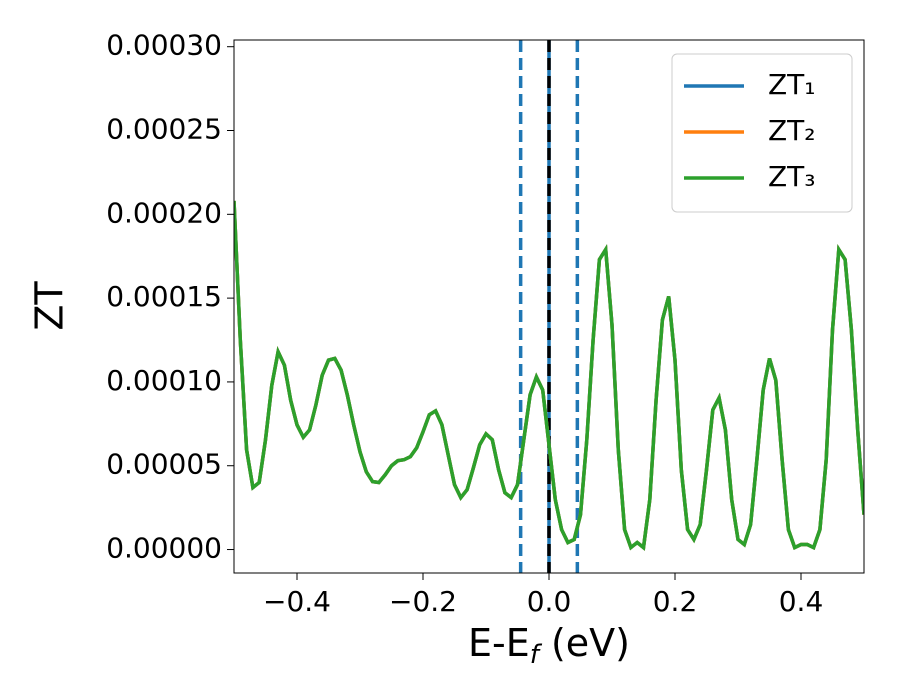  I want to click on x-axis-label: E-Ef (eV), so click(549, 645).